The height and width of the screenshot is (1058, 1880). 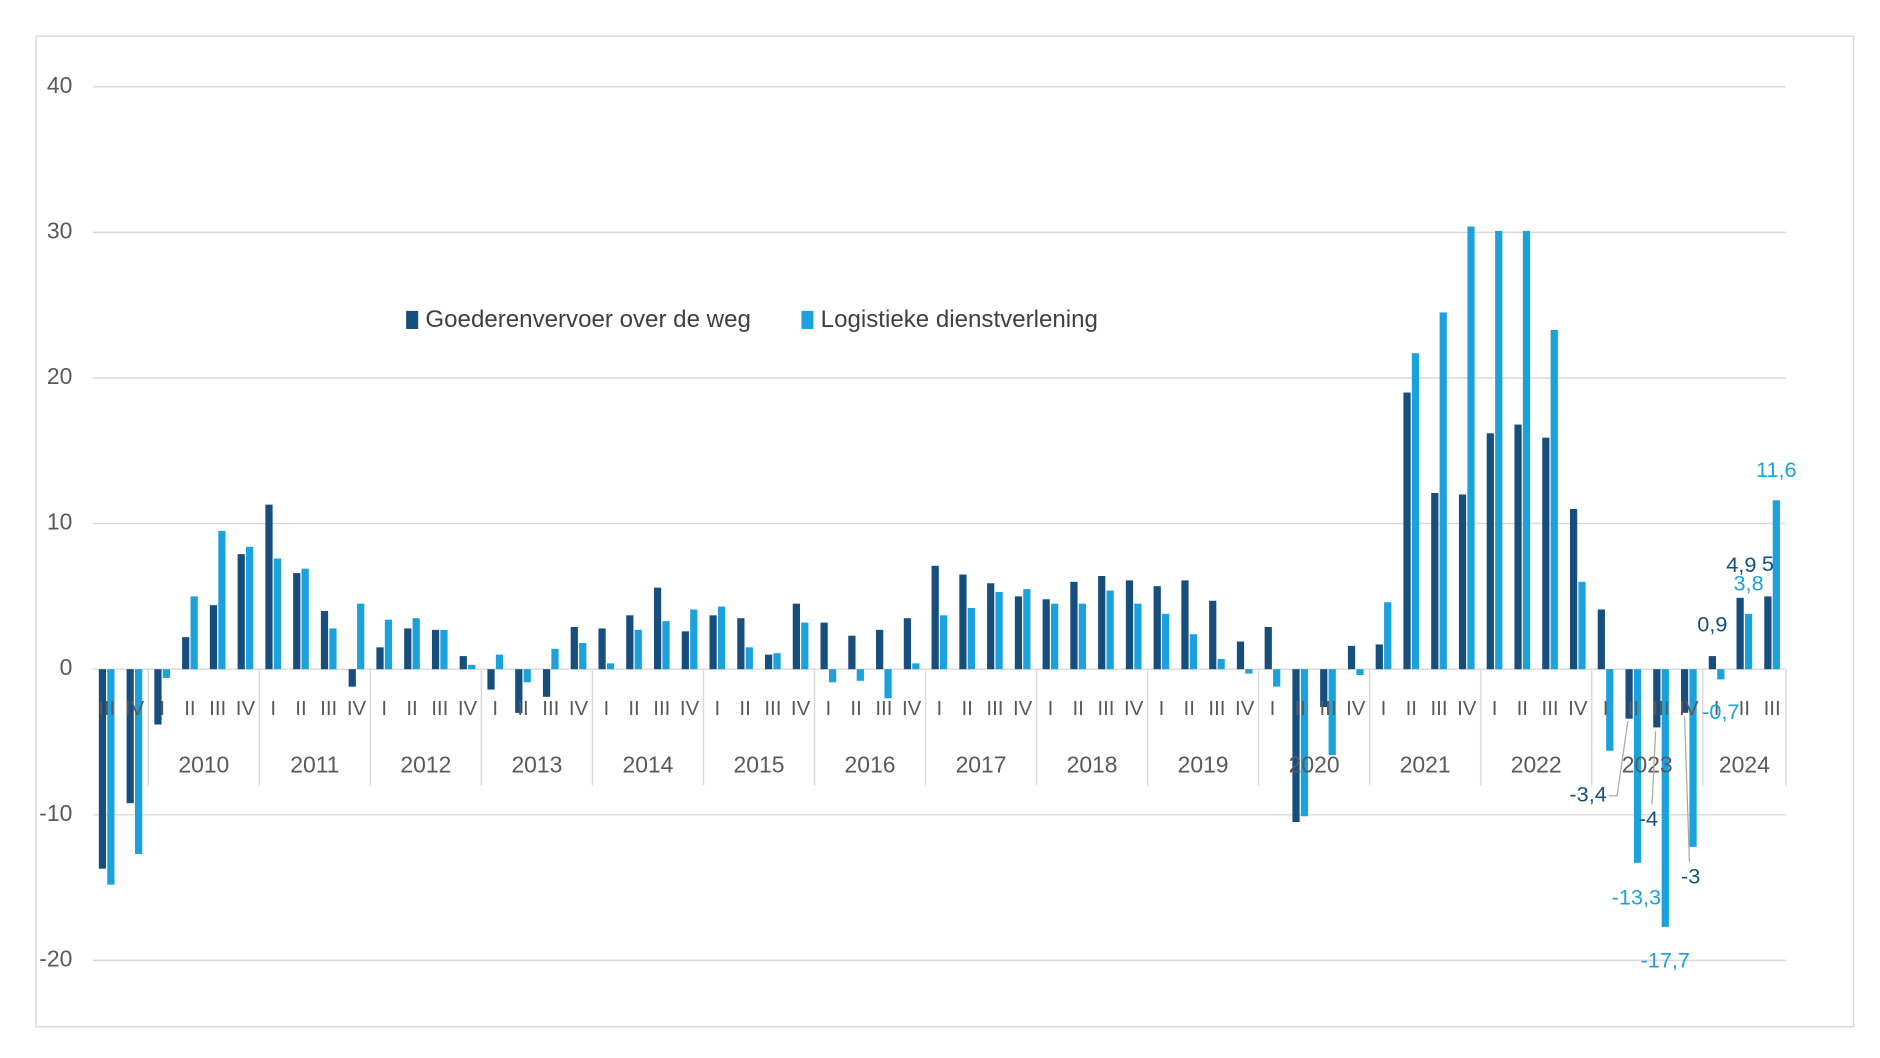 What do you see at coordinates (425, 764) in the screenshot?
I see `year-label: 2012` at bounding box center [425, 764].